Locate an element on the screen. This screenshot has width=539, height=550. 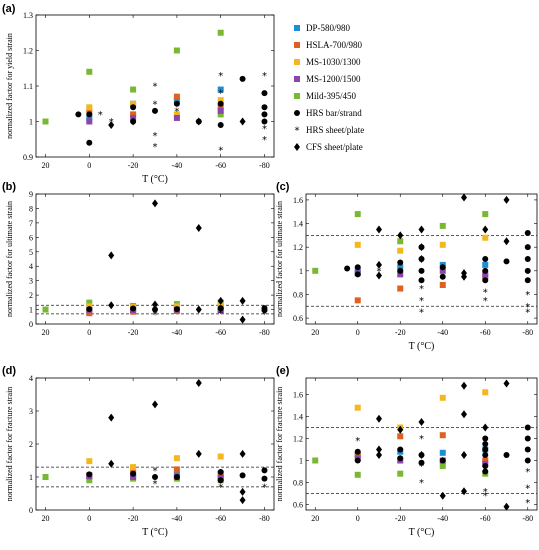
panel-label: (b) is located at coordinates (9, 187).